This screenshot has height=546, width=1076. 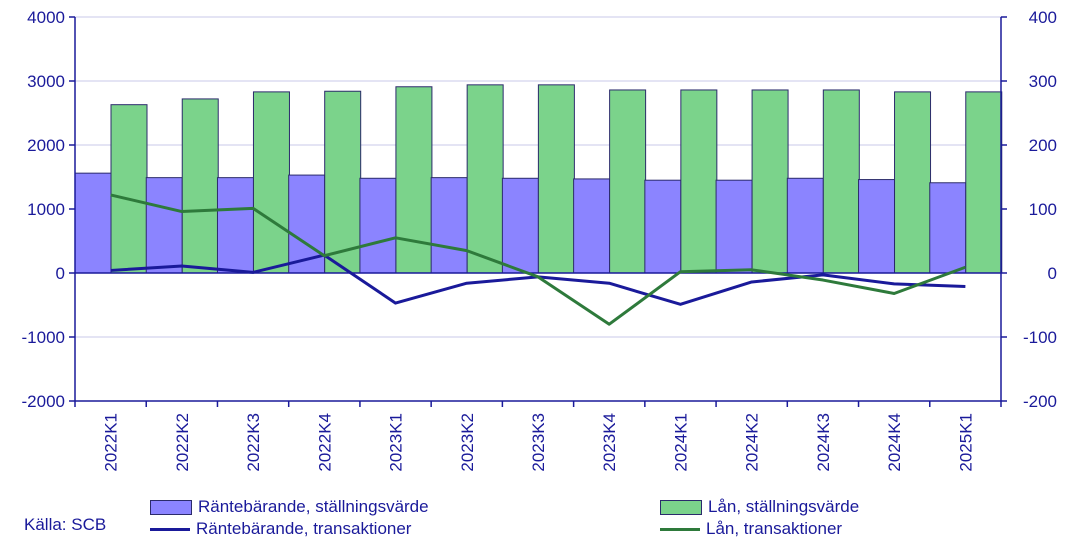 I want to click on source-note: Källa: SCB, so click(x=65, y=524).